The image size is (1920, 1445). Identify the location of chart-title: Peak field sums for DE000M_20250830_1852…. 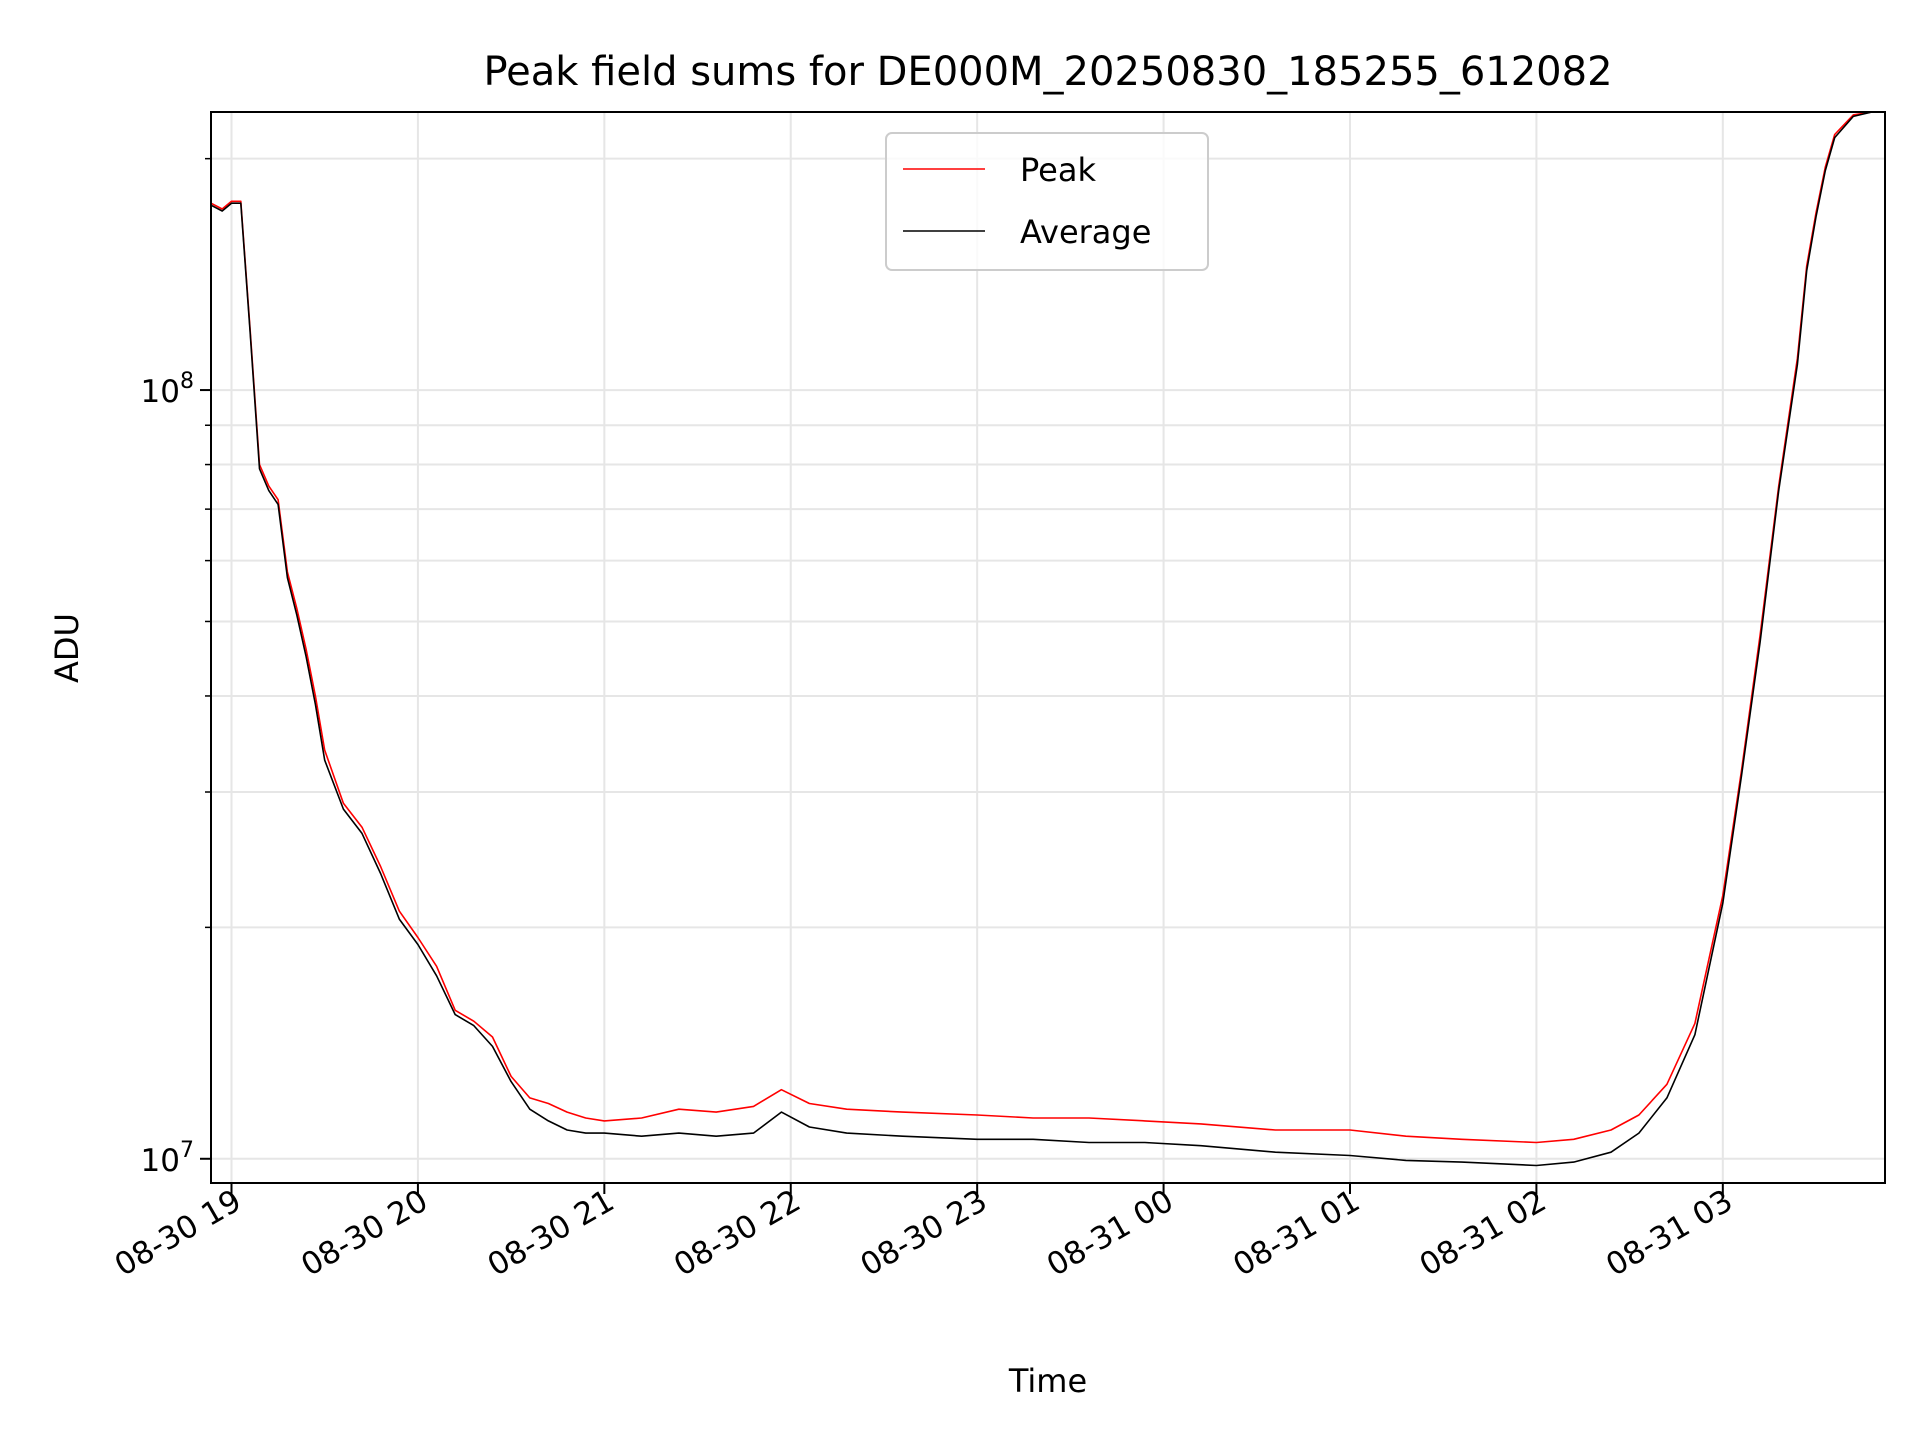
(1047, 72).